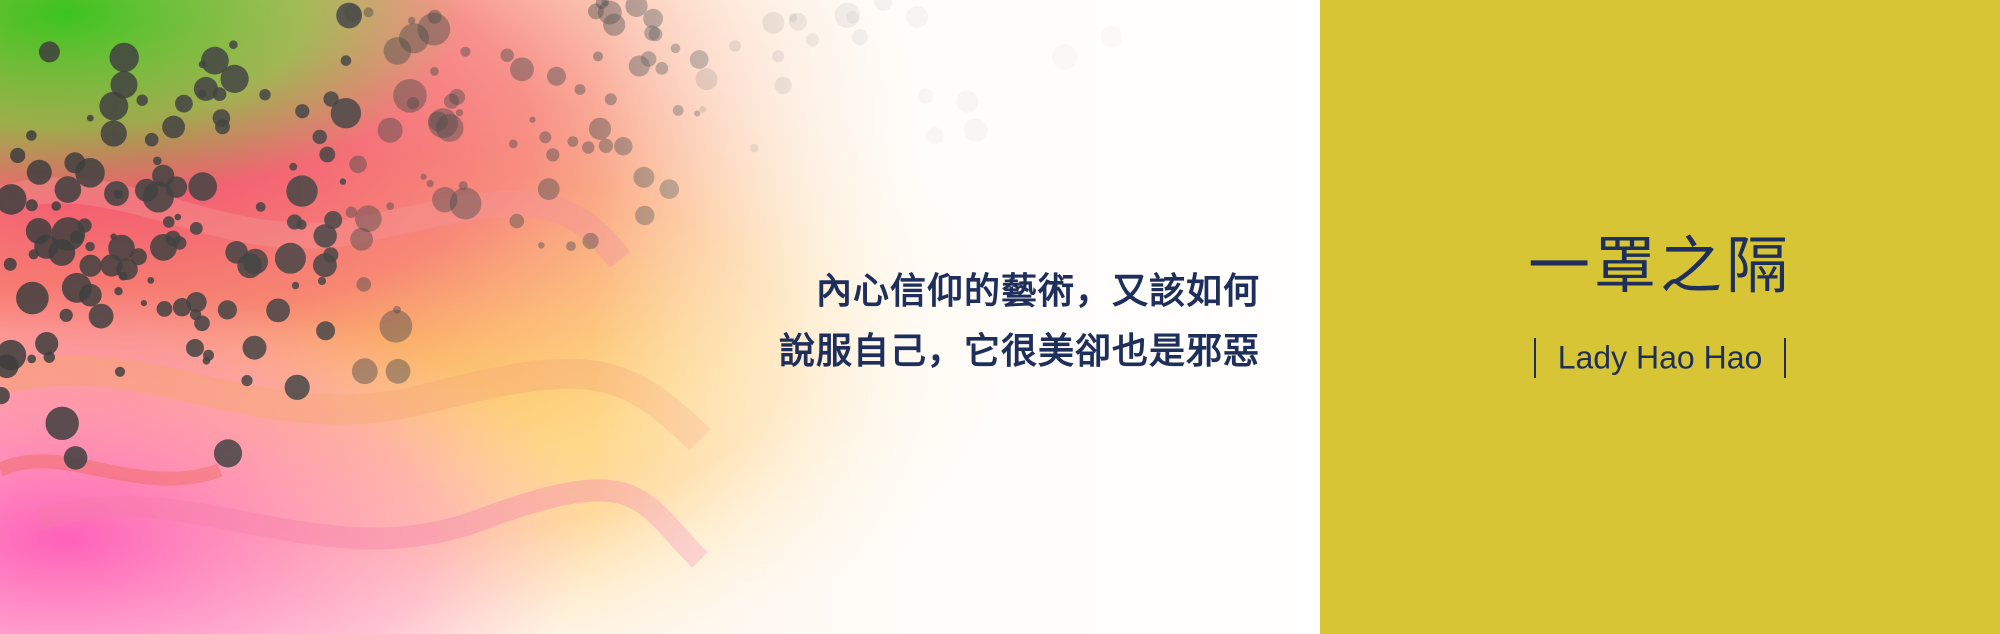 This screenshot has height=634, width=2000. Describe the element at coordinates (1019, 322) in the screenshot. I see `quote-text: 內心信仰的藝術，又該如何 說服自己，它很美卻也是邪惡` at that location.